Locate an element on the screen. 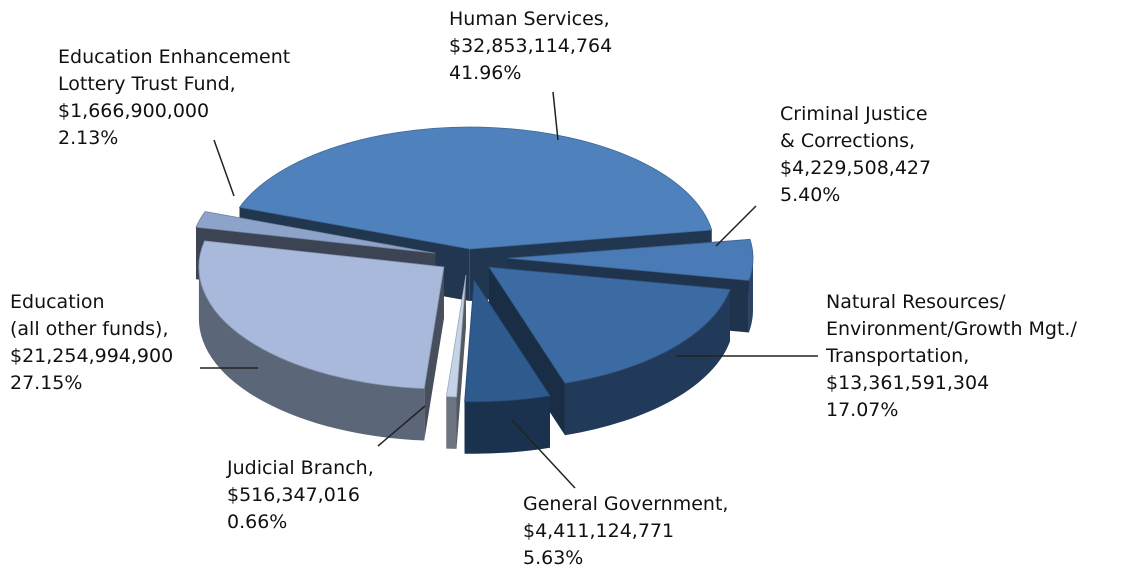  pie-slice-lottery is located at coordinates (315, 232).